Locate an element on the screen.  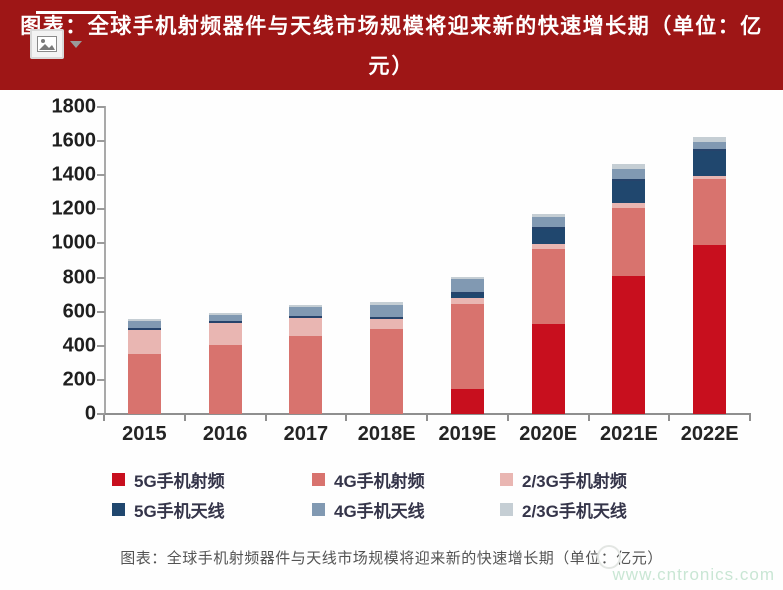
legend-item-4G手机天线: 4G手机天线 is located at coordinates (406, 509).